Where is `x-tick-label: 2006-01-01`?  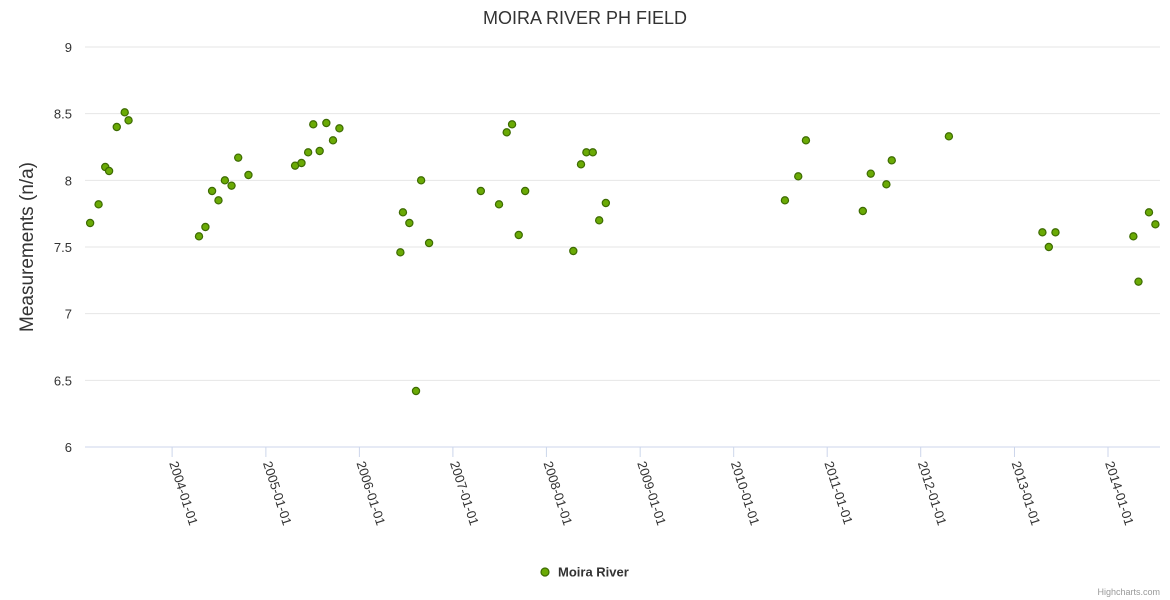 x-tick-label: 2006-01-01 is located at coordinates (371, 493).